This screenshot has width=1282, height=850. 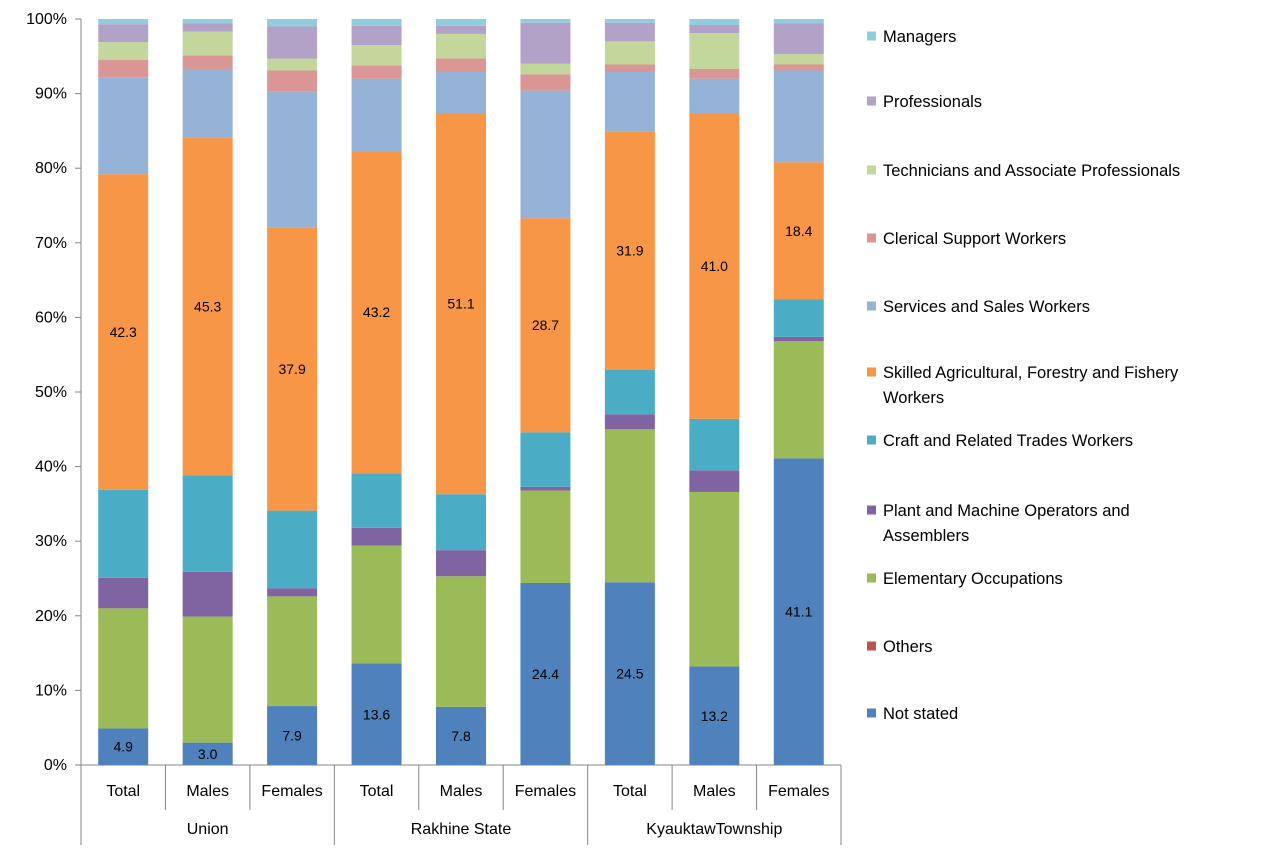 I want to click on data-label: 41.0, so click(x=714, y=266).